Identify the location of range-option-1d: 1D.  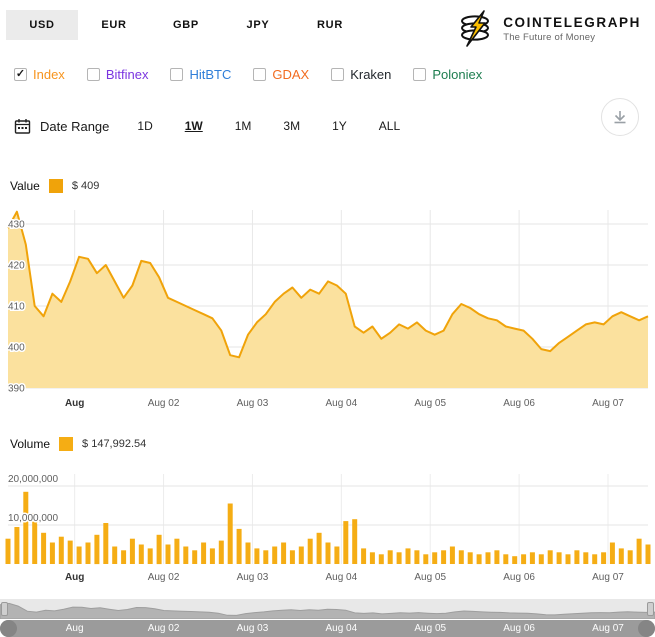
(145, 126).